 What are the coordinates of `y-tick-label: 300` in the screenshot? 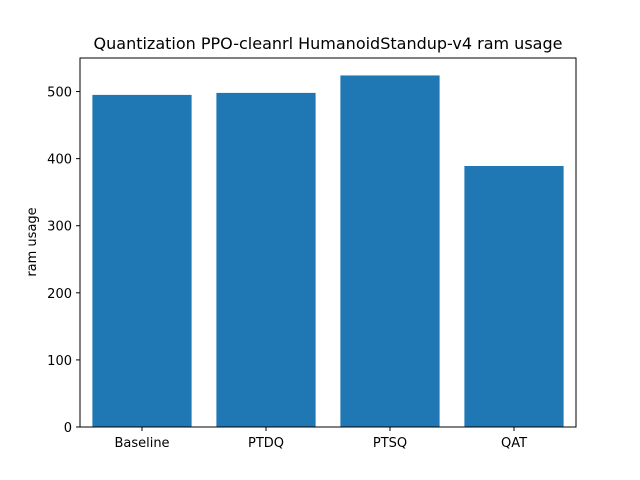 It's located at (59, 227).